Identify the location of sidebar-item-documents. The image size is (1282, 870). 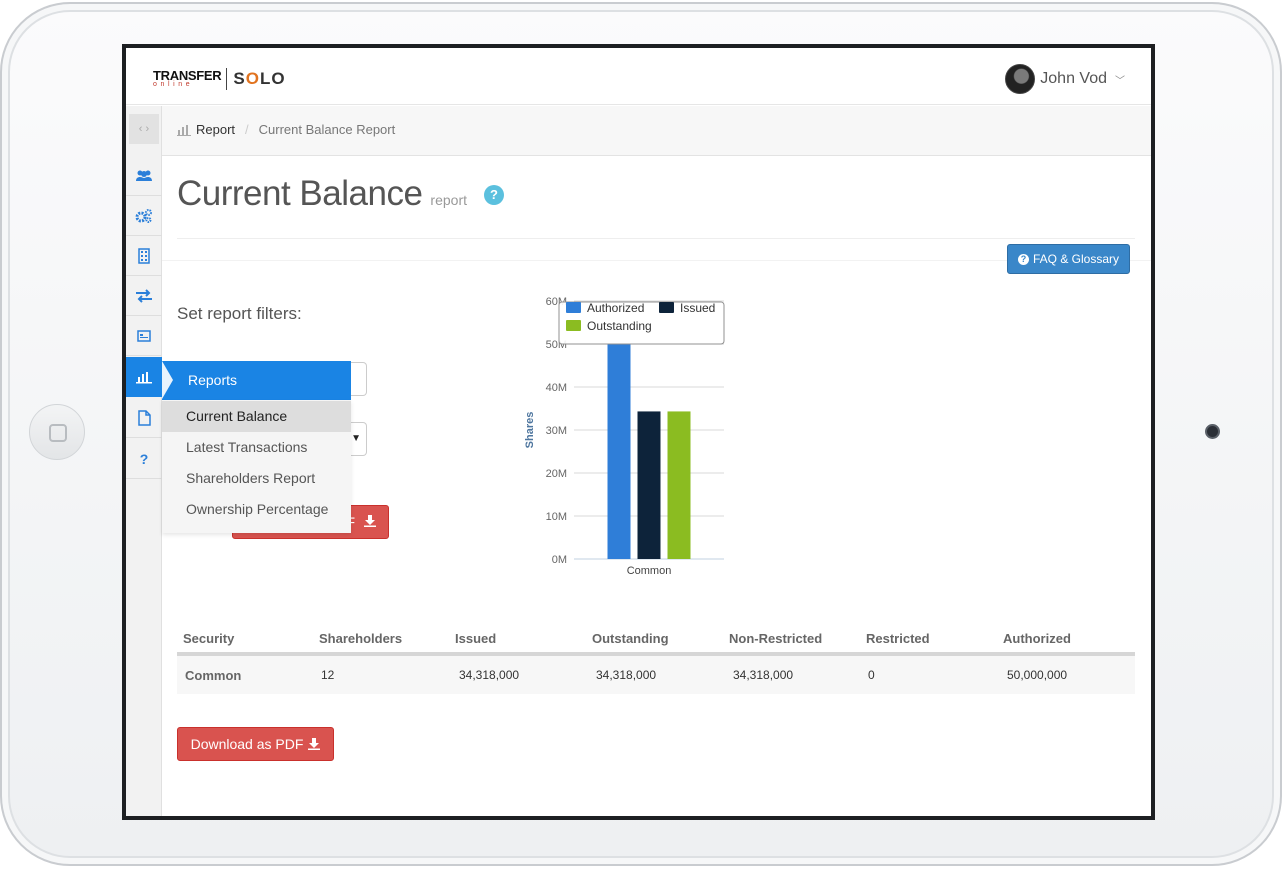
(144, 418).